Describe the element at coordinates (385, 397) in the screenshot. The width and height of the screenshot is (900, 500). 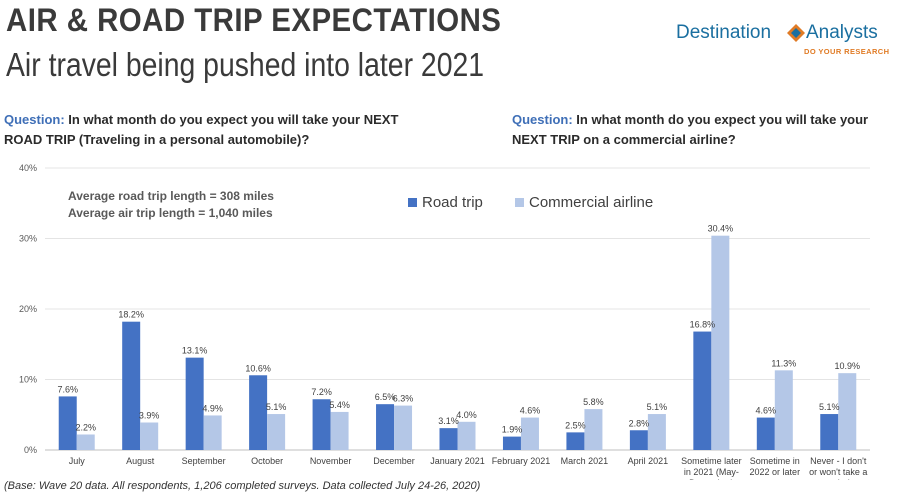
I see `data-label: 6.5%` at that location.